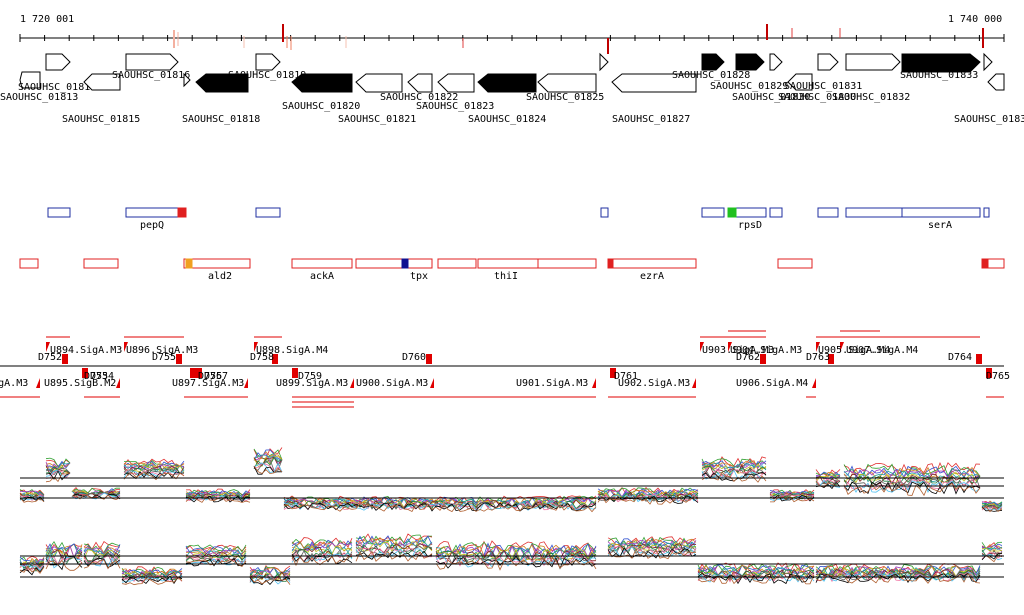  I want to click on segment-label: D755, so click(164, 357).